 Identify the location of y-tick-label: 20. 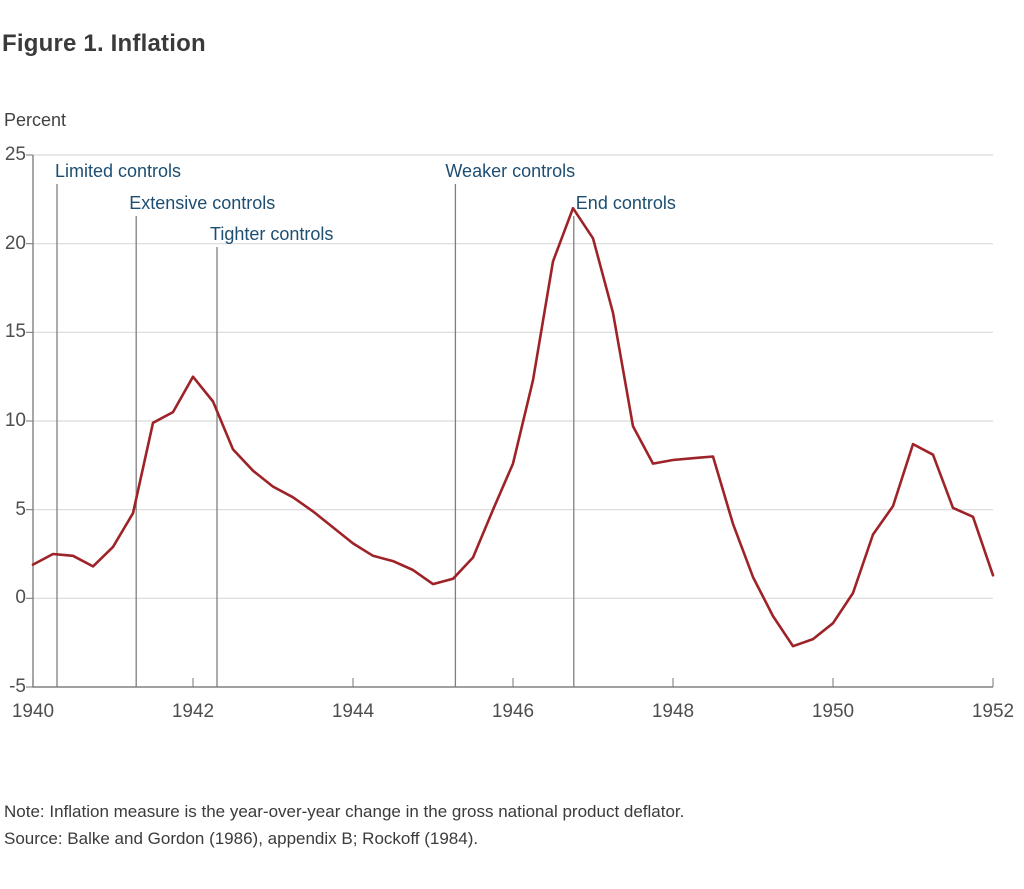
(15, 243).